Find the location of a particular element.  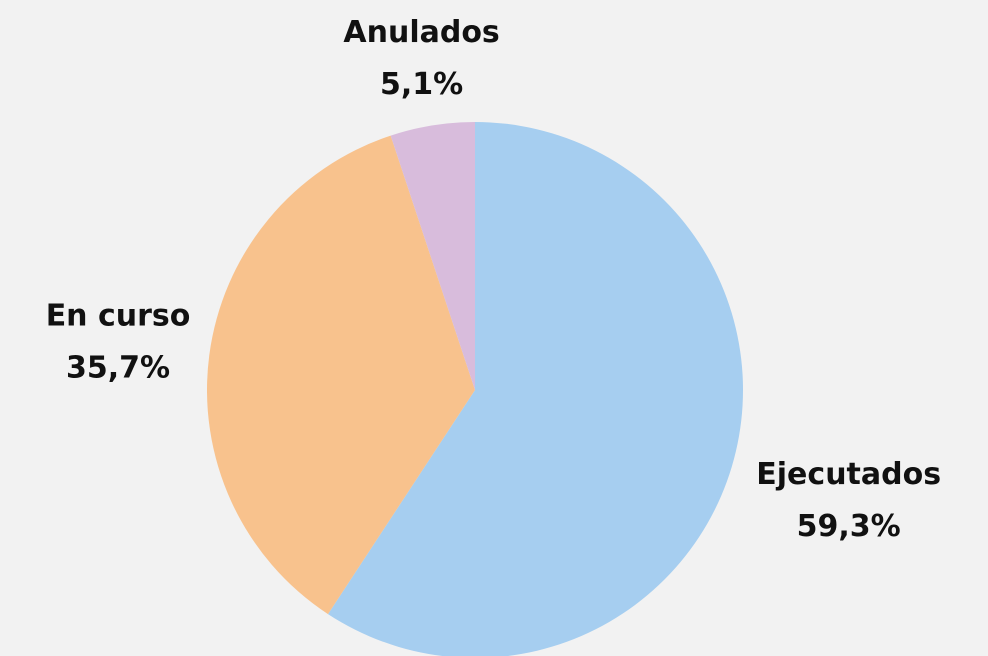

slice-label: Ejecutados is located at coordinates (848, 474).